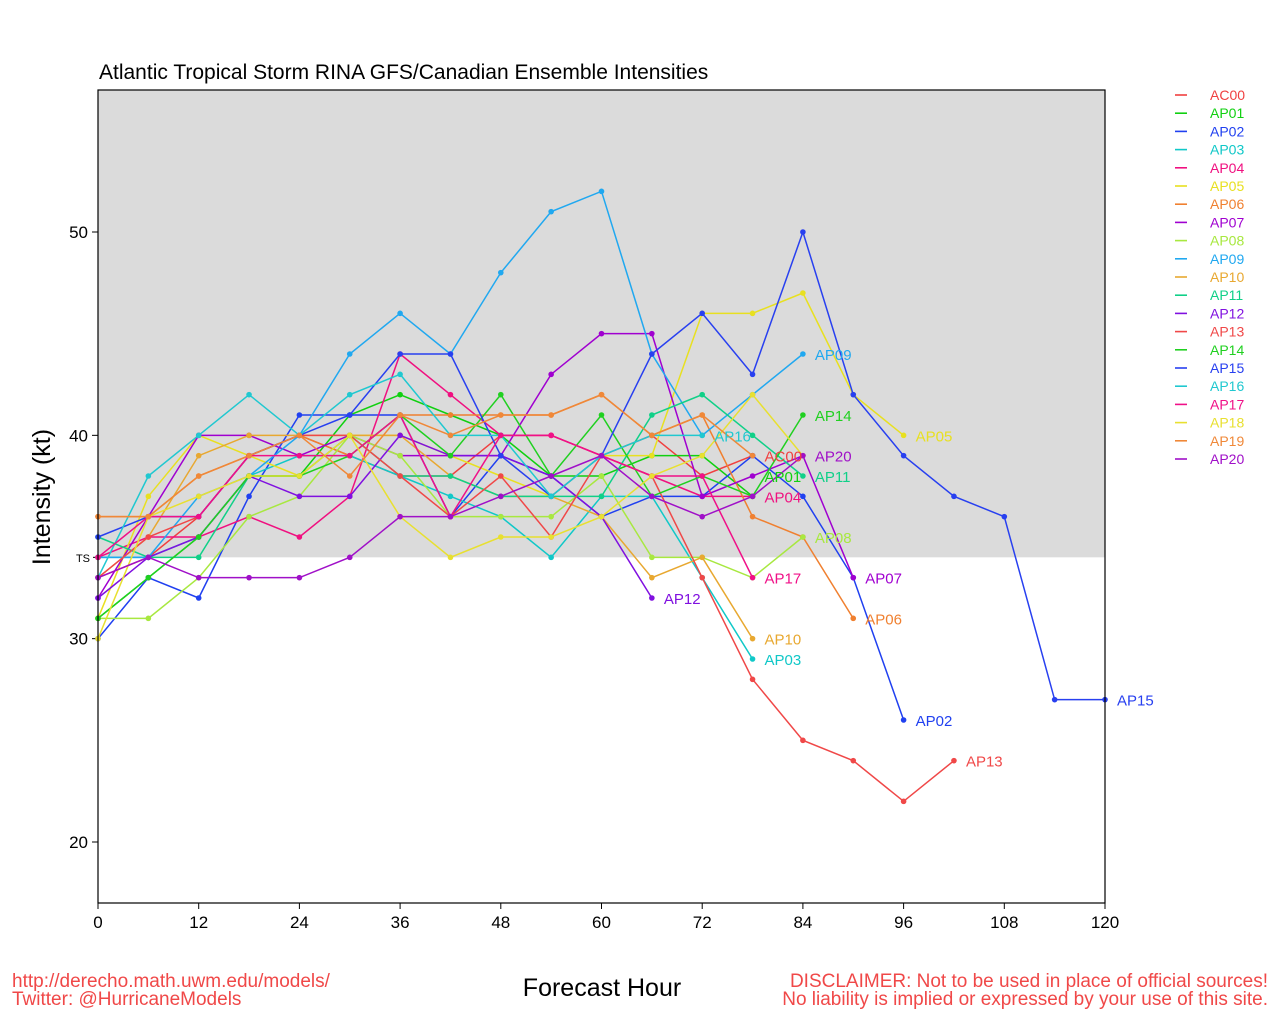 The image size is (1280, 1024). Describe the element at coordinates (783, 477) in the screenshot. I see `end-label-ap01: AP01` at that location.